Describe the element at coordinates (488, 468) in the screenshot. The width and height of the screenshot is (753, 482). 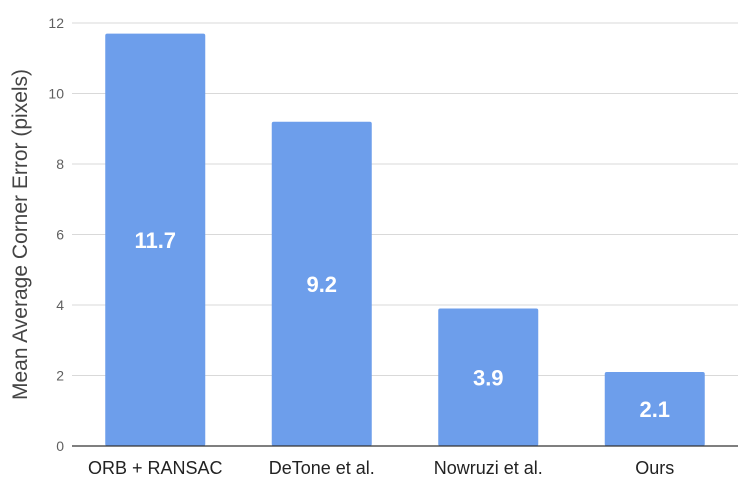
I see `x-category-label: Nowruzi et al.` at that location.